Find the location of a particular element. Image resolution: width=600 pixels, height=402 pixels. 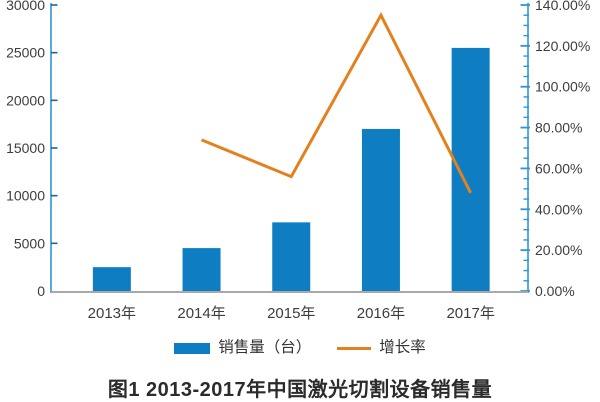

bar-2016年 is located at coordinates (380, 210).